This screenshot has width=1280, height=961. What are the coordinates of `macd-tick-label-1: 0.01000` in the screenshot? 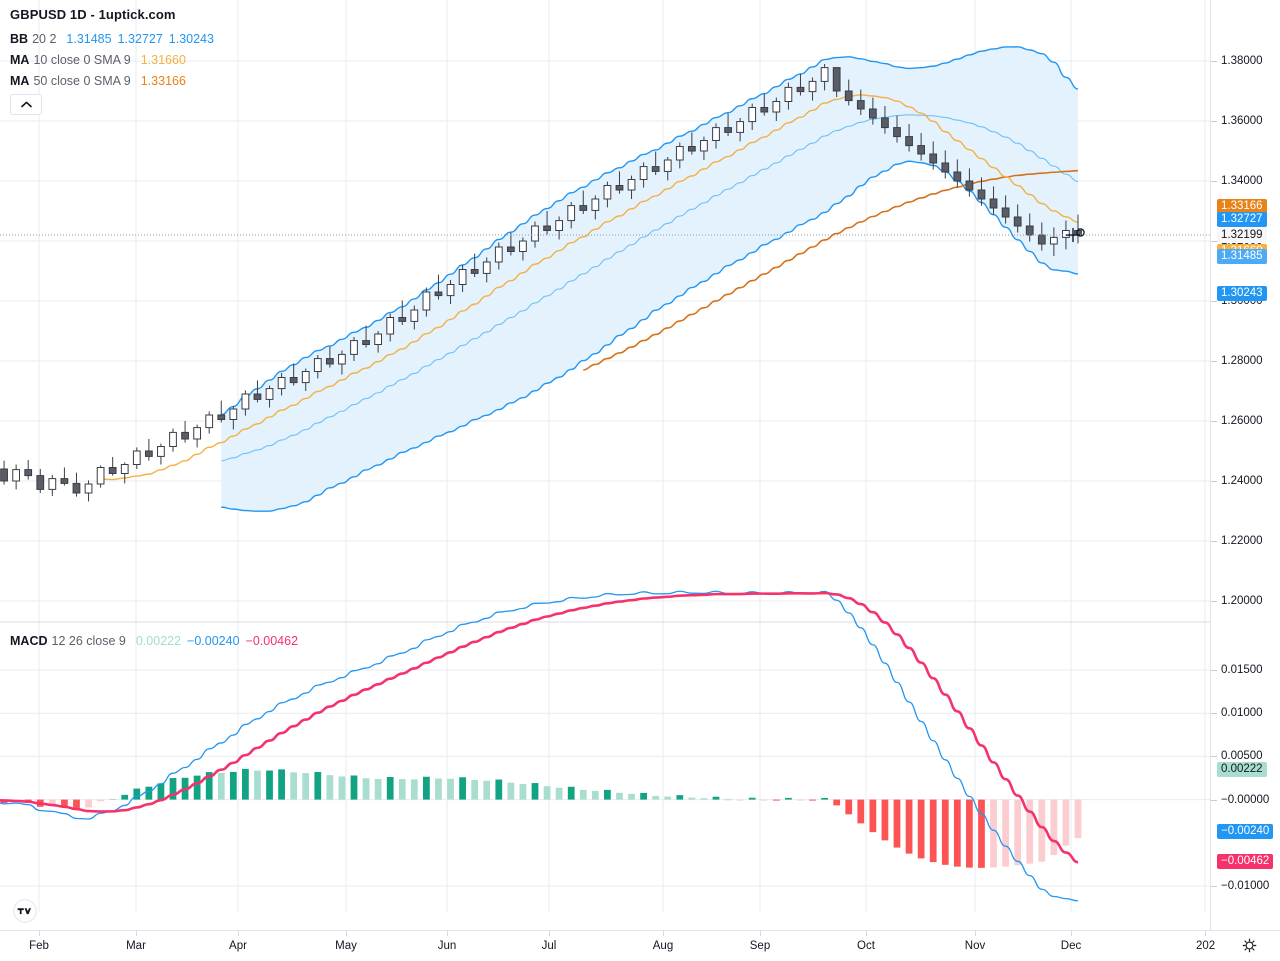 It's located at (1242, 713).